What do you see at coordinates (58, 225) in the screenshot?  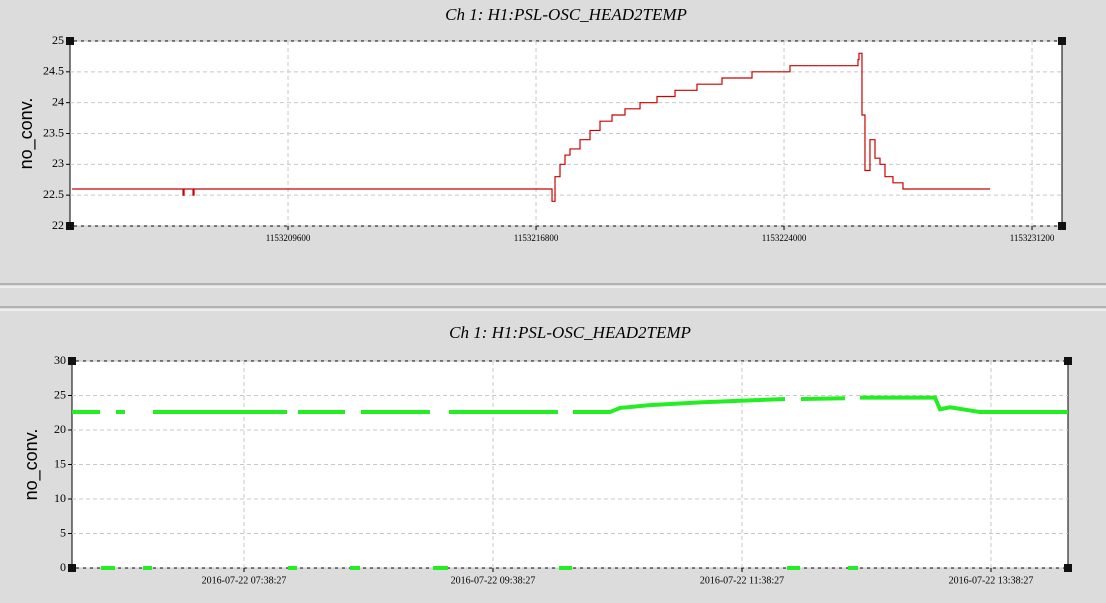 I see `y-tick-label: 22` at bounding box center [58, 225].